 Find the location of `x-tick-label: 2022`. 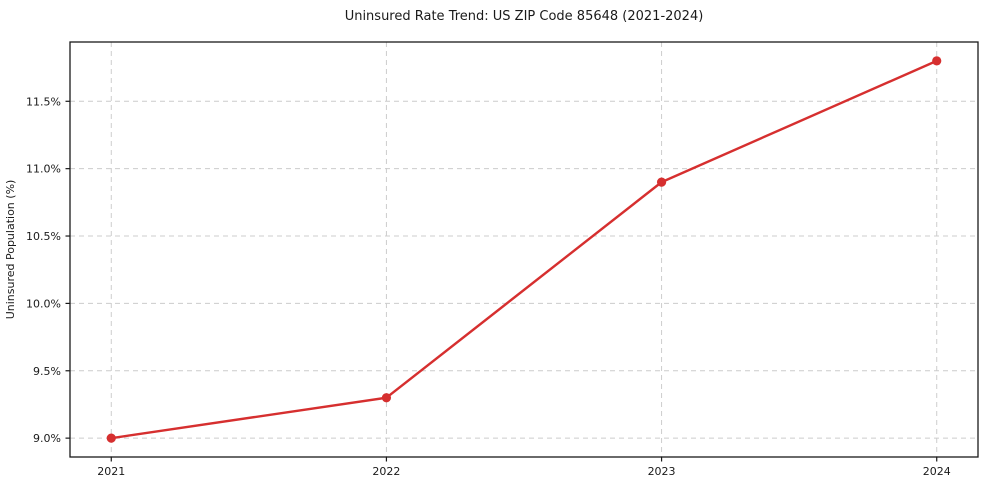

x-tick-label: 2022 is located at coordinates (386, 471).